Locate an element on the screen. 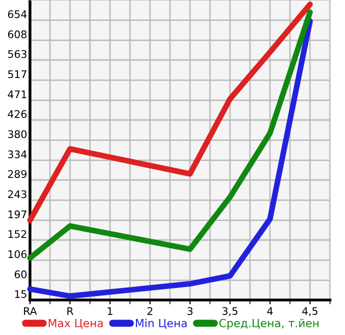  y-tick-label: 517 is located at coordinates (17, 74).